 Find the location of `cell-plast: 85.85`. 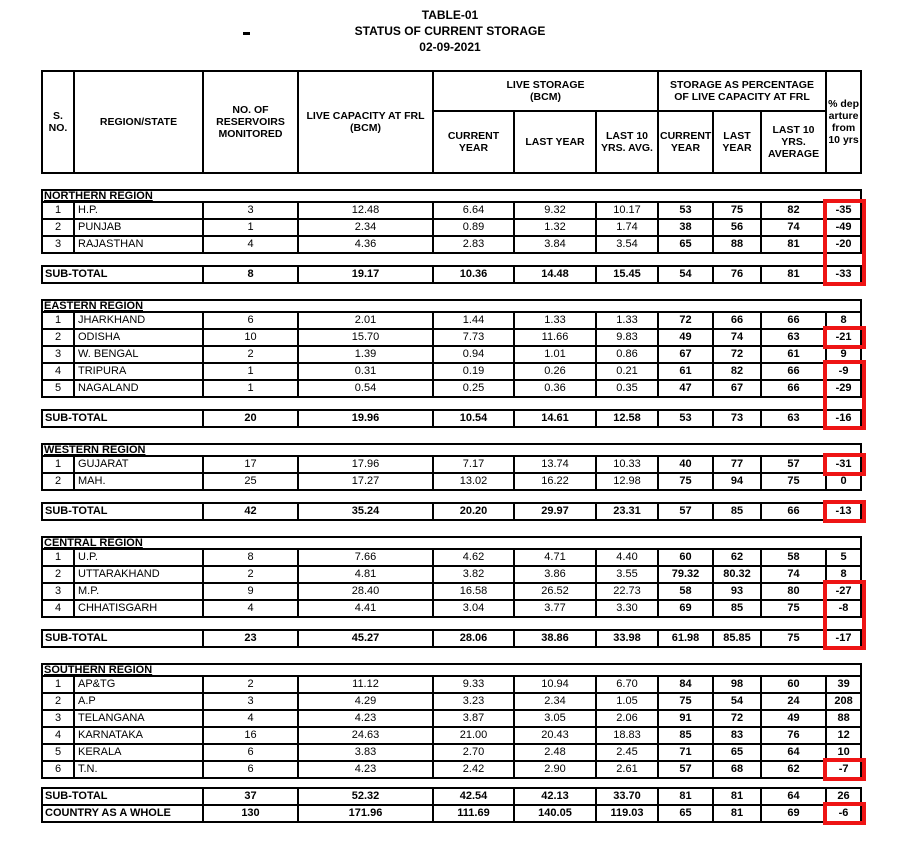

cell-plast: 85.85 is located at coordinates (737, 638).